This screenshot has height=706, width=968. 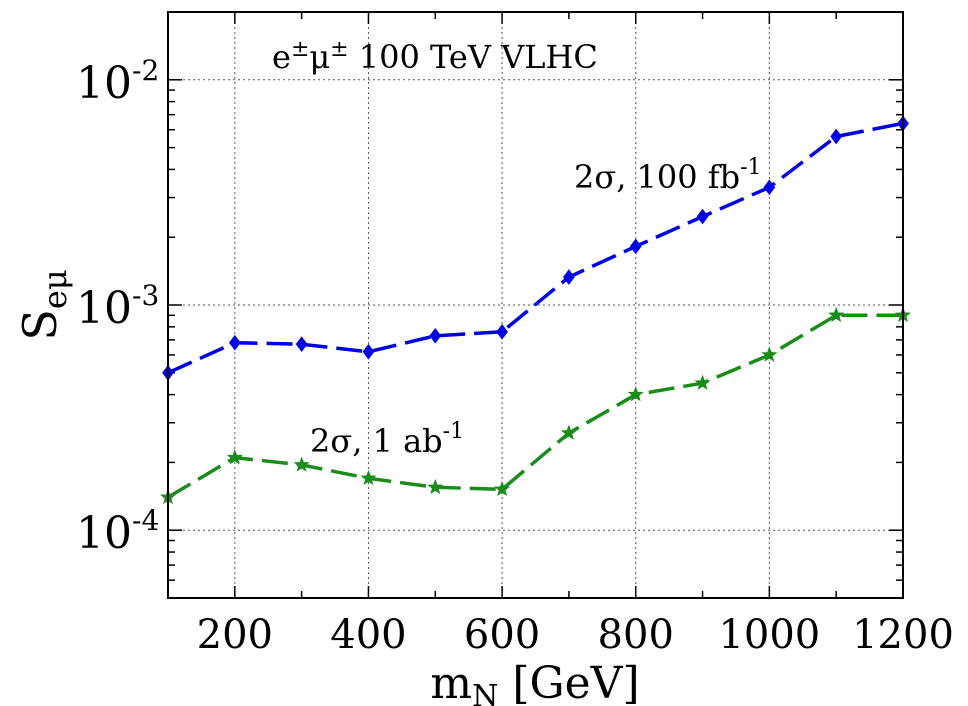 I want to click on x-tick-label-1200: 1200, so click(x=903, y=635).